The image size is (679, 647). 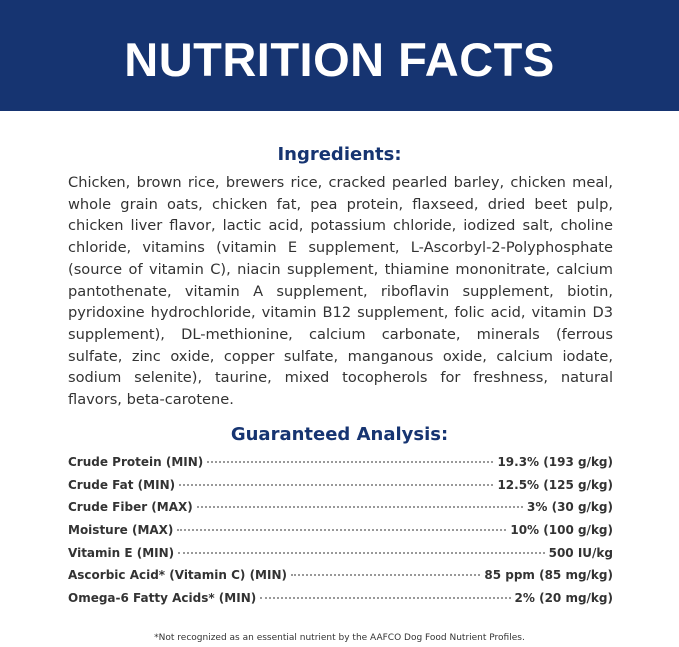 I want to click on nutrient-label: Ascorbic Acid* (Vitamin C) (MIN), so click(x=177, y=575).